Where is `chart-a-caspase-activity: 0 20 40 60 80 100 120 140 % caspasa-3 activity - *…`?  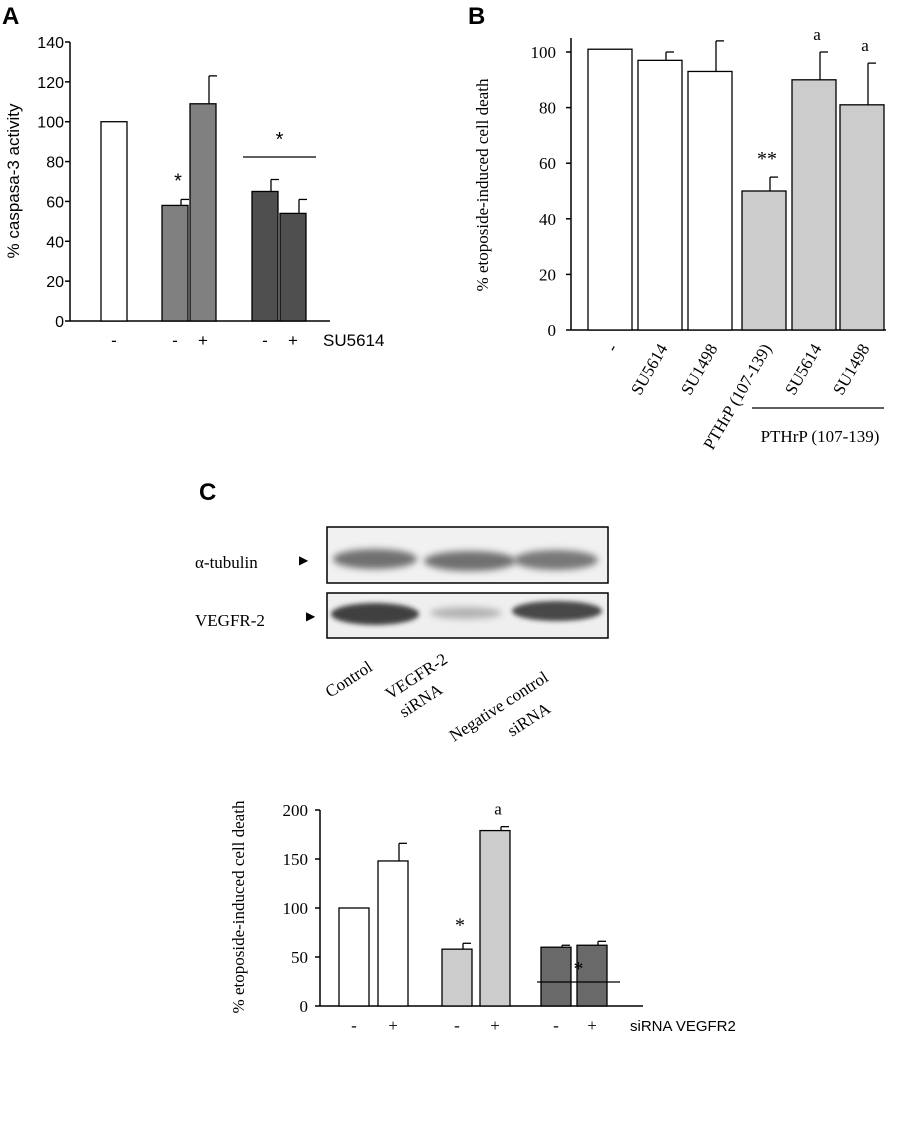
chart-a-caspase-activity: 0 20 40 60 80 100 120 140 % caspasa-3 activity - *… is located at coordinates (194, 192).